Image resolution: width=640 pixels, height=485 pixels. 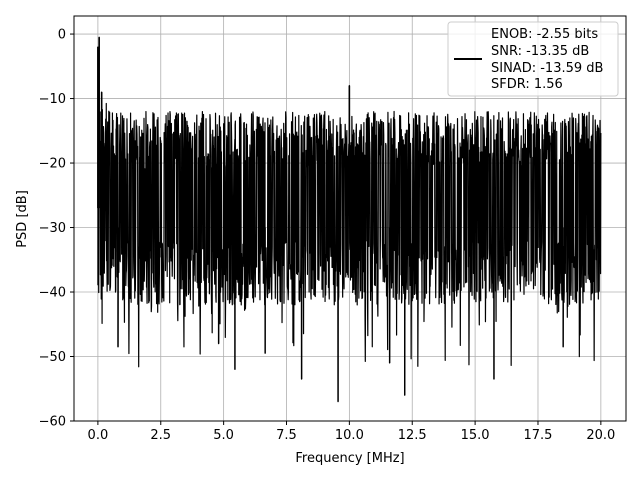 I want to click on y-tick-label: −40, so click(x=52, y=293).